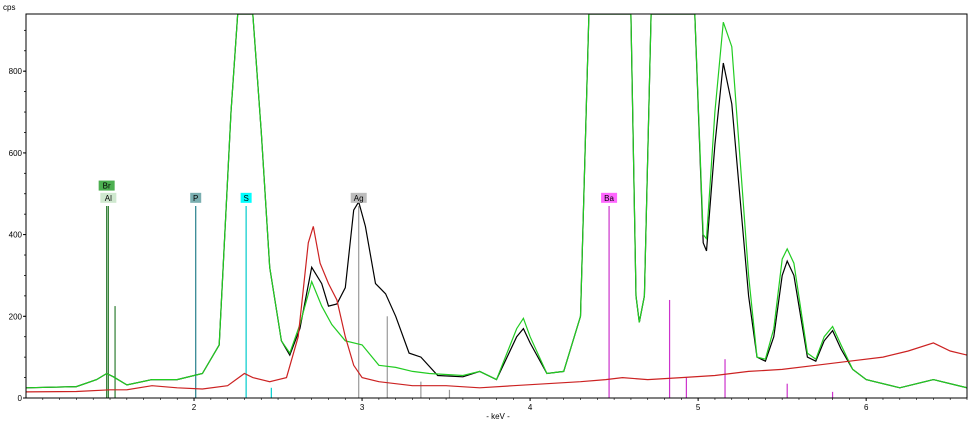 This screenshot has height=425, width=975. What do you see at coordinates (9, 7) in the screenshot?
I see `y-axis-label: cps` at bounding box center [9, 7].